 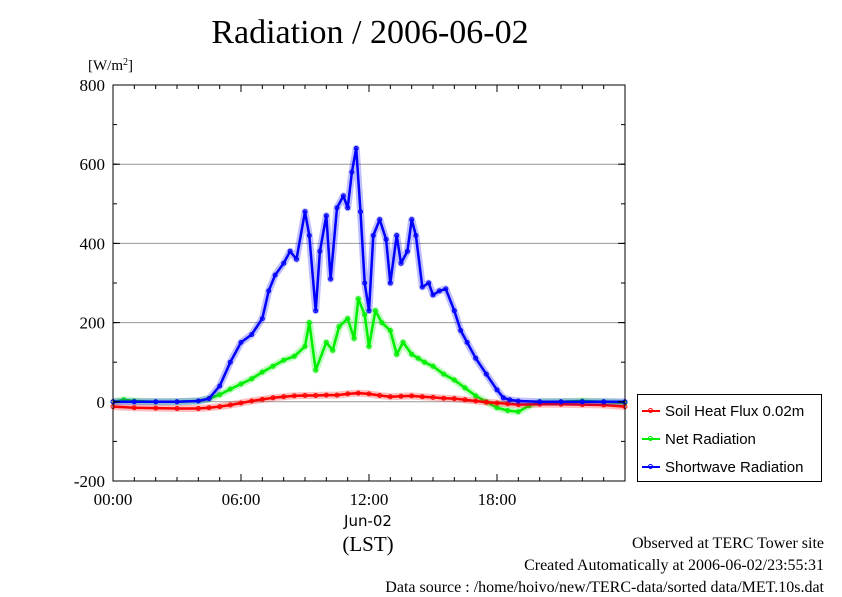 I want to click on legend-label-net: Net Radiation, so click(x=710, y=439).